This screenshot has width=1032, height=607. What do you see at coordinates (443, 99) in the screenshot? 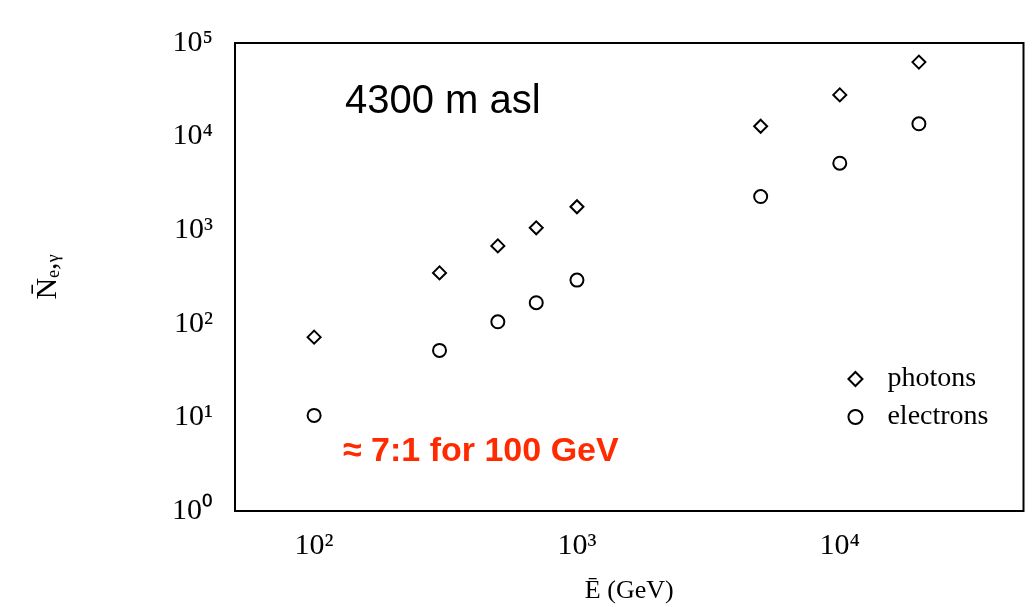
I see `annotation: 4300 m asl` at bounding box center [443, 99].